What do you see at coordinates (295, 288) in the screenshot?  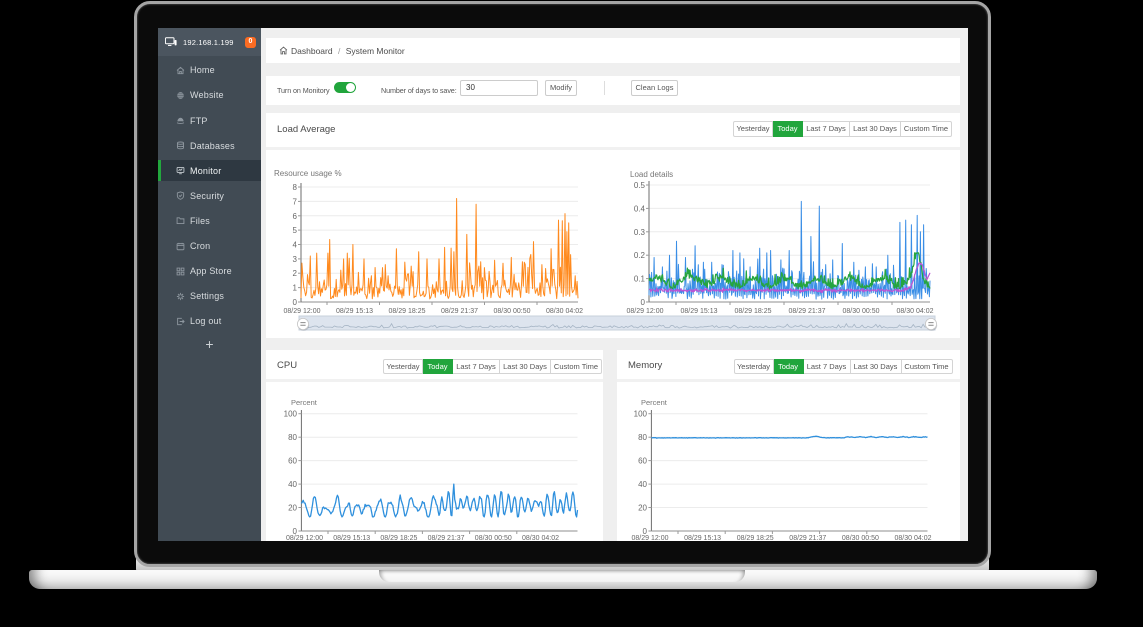 I see `svg-text: 1` at bounding box center [295, 288].